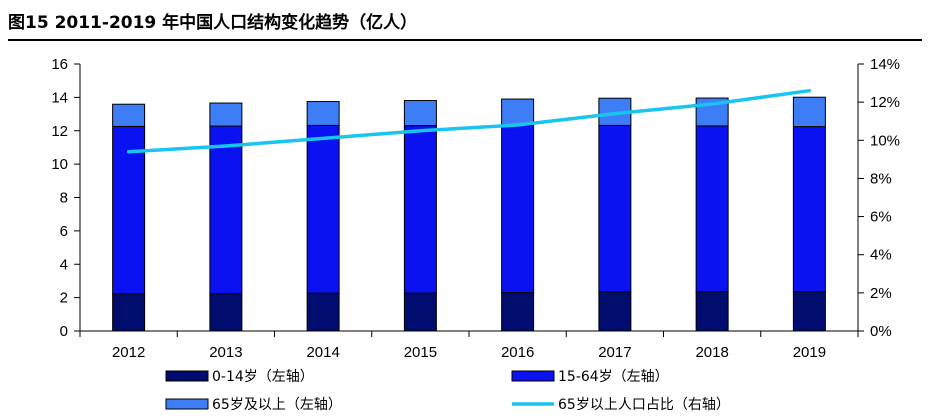  I want to click on right-tick-label-5: 10%, so click(885, 140).